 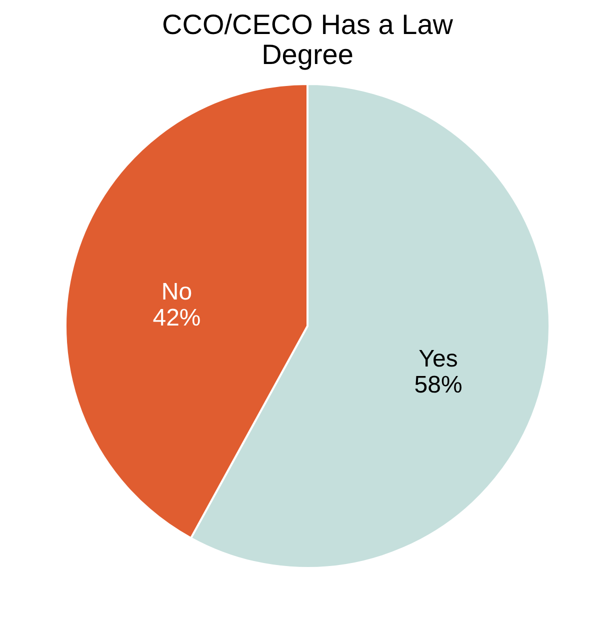 What do you see at coordinates (176, 318) in the screenshot?
I see `data-label: 42%` at bounding box center [176, 318].